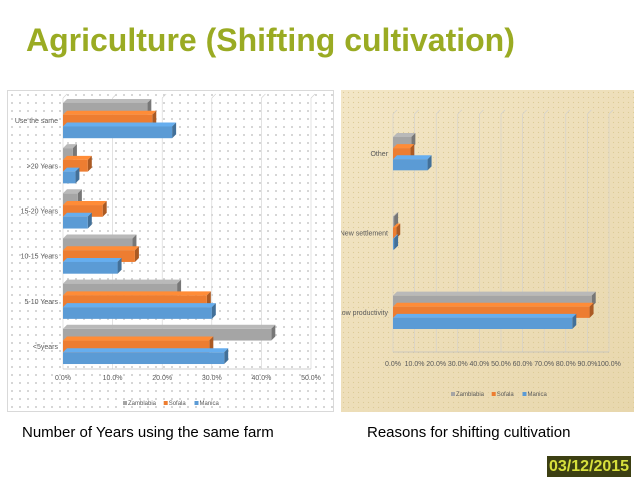  Describe the element at coordinates (36, 121) in the screenshot. I see `category-label: Use the same` at that location.